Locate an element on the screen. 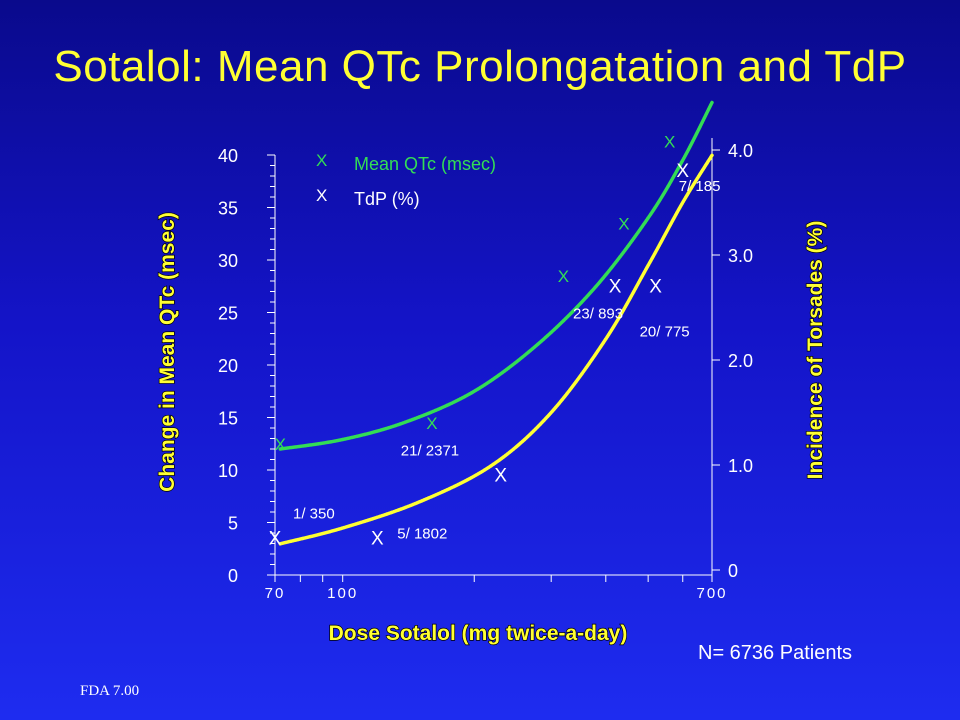 The image size is (960, 720). footer-source: FDA 7.00 is located at coordinates (110, 691).